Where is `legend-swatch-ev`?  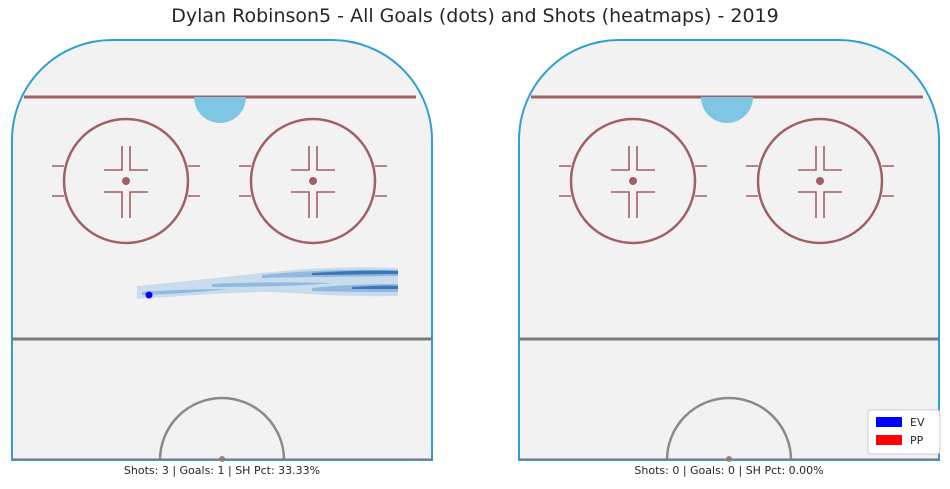 legend-swatch-ev is located at coordinates (889, 422).